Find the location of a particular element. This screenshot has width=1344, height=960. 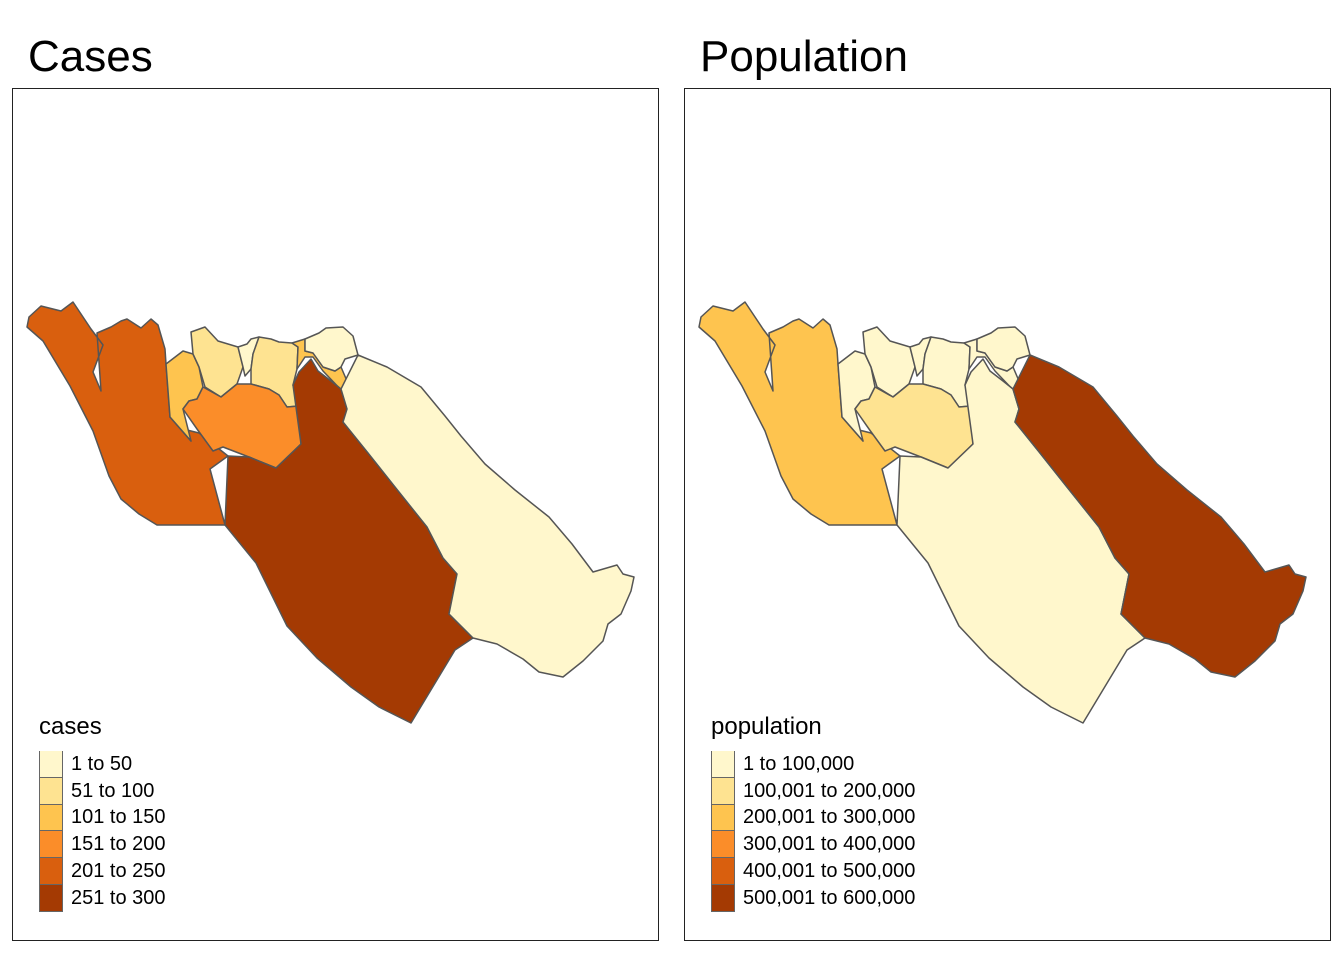

legend-item: 1 to 50 is located at coordinates (102, 764).